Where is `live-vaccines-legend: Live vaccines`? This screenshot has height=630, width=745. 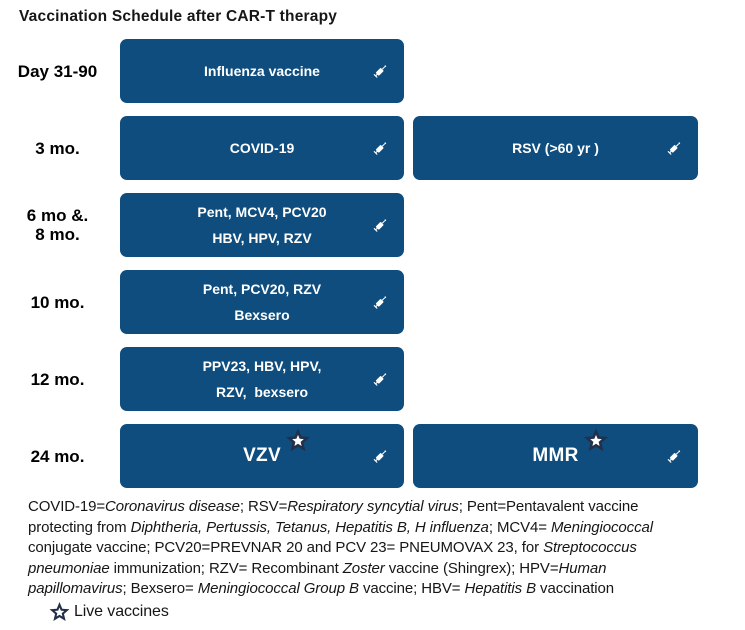
live-vaccines-legend: Live vaccines is located at coordinates (396, 612).